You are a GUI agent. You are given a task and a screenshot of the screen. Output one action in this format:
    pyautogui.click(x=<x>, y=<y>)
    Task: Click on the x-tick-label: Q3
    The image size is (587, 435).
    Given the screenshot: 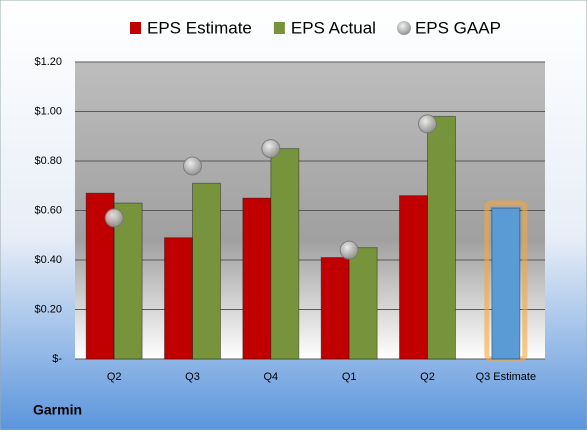 What is the action you would take?
    pyautogui.click(x=192, y=377)
    